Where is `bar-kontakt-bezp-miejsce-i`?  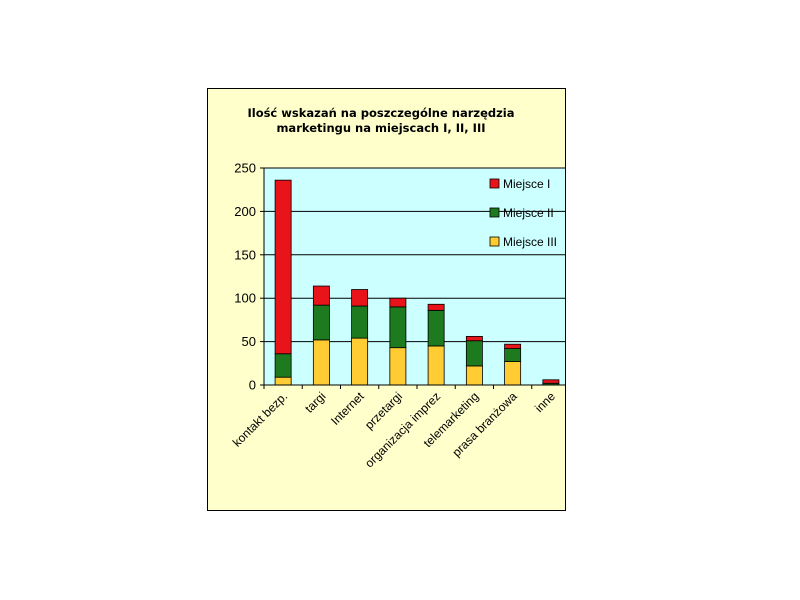 bar-kontakt-bezp-miejsce-i is located at coordinates (283, 267).